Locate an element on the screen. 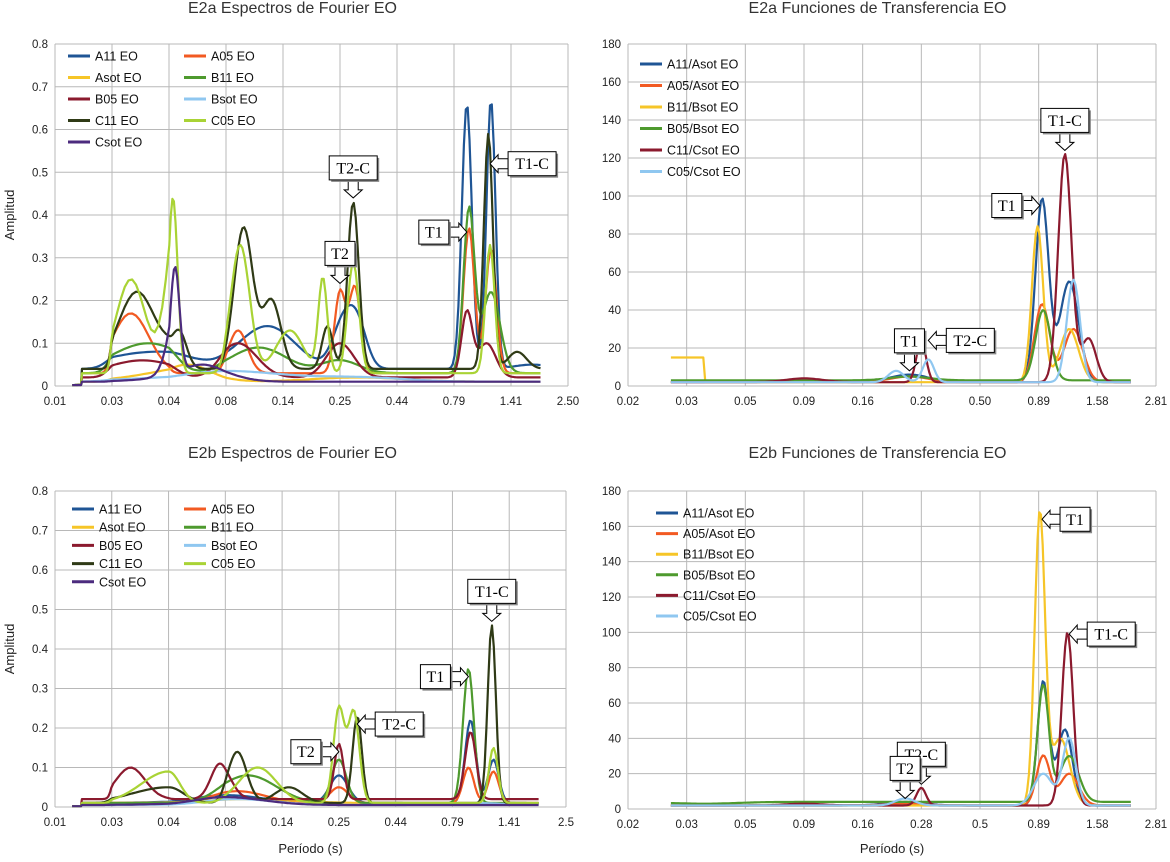 This screenshot has width=1170, height=862. annotation-label: T1 is located at coordinates (434, 233).